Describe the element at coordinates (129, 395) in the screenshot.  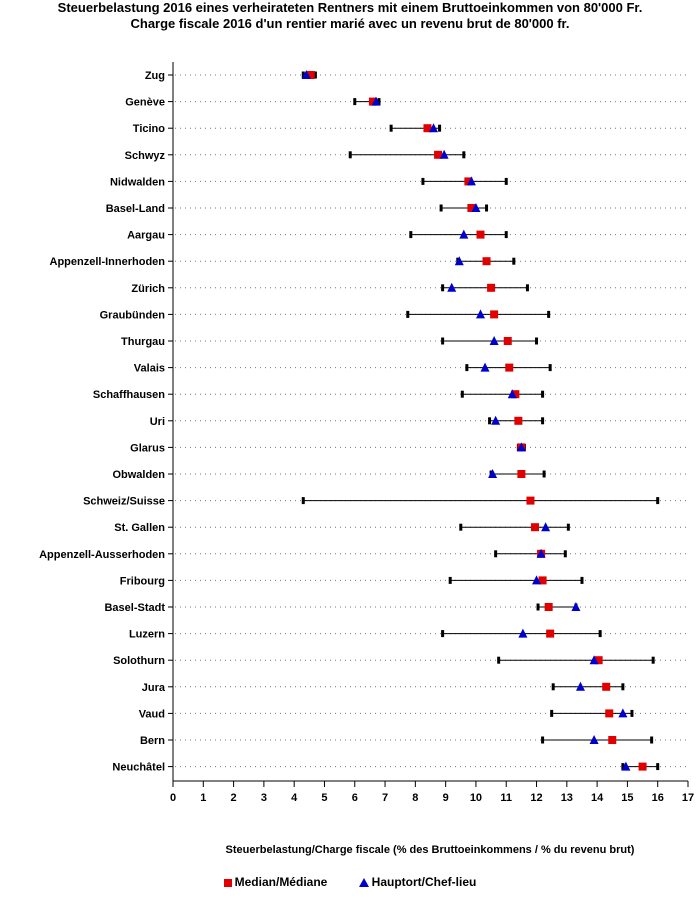
I see `row-label: Schaffhausen` at that location.